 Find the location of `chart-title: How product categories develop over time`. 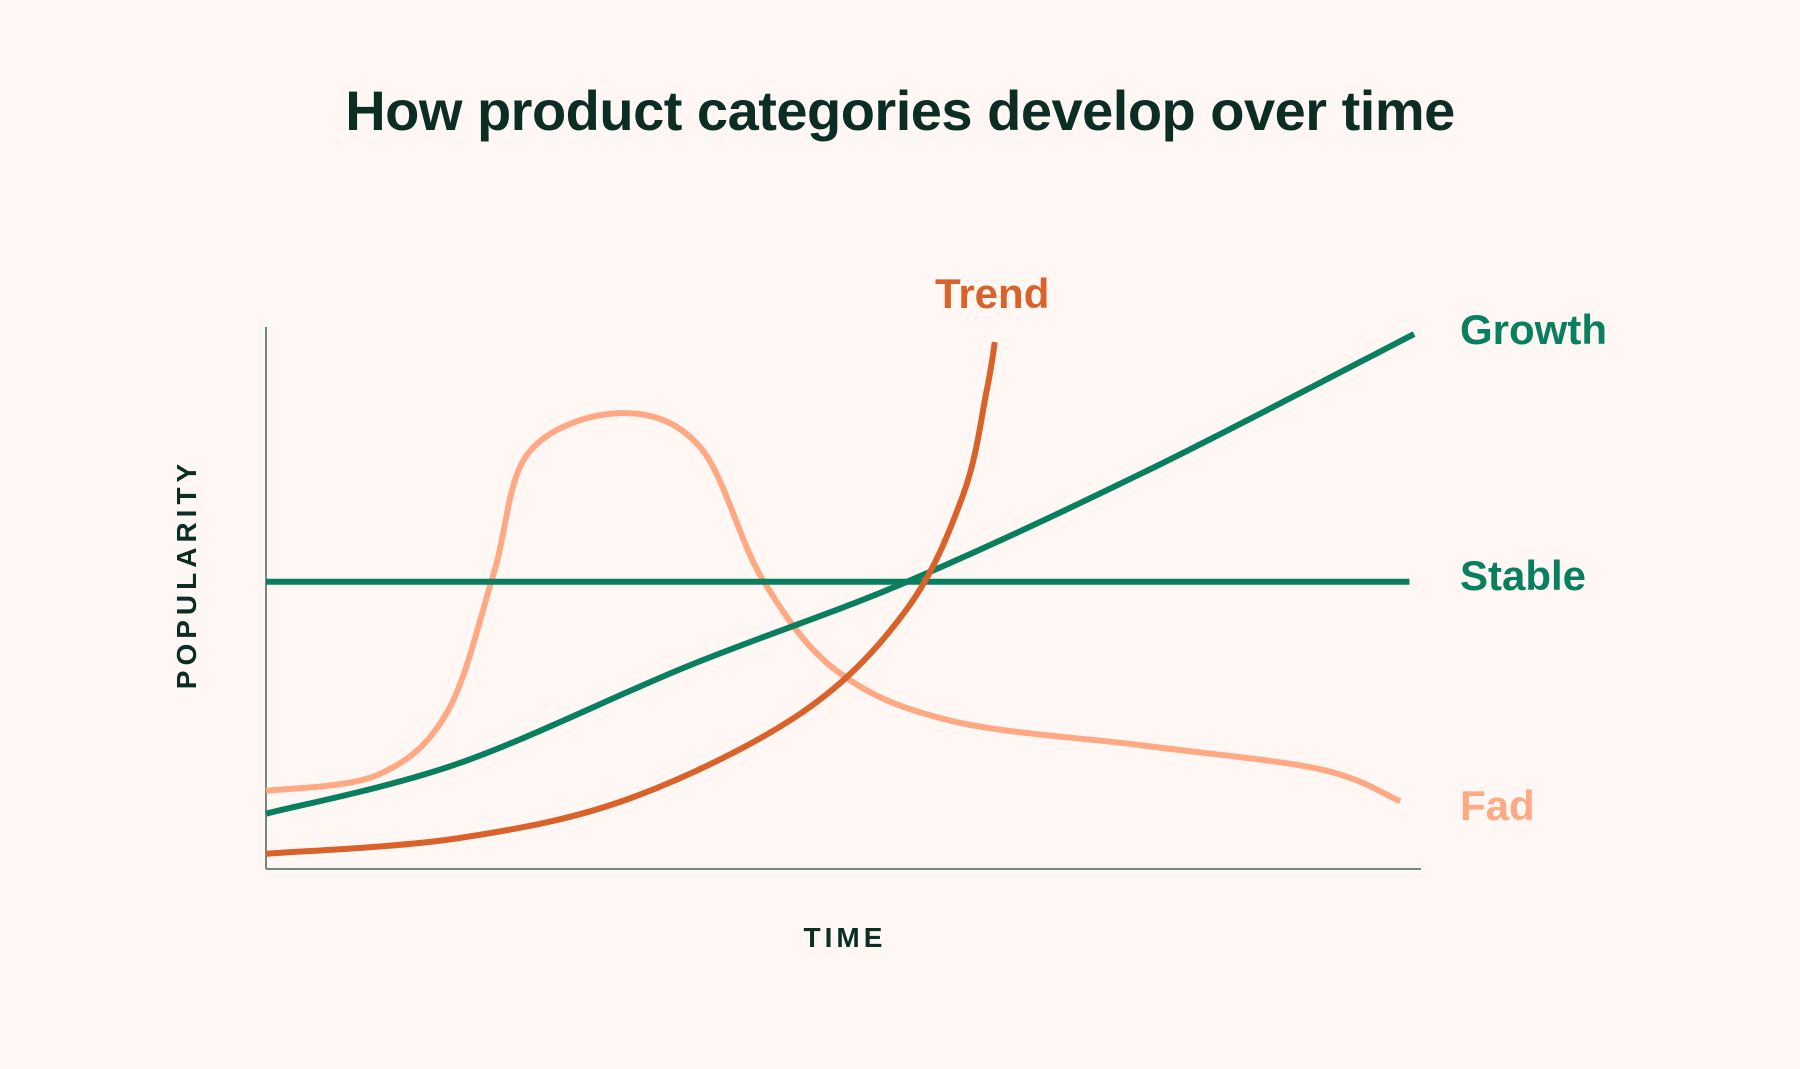

chart-title: How product categories develop over time is located at coordinates (900, 110).